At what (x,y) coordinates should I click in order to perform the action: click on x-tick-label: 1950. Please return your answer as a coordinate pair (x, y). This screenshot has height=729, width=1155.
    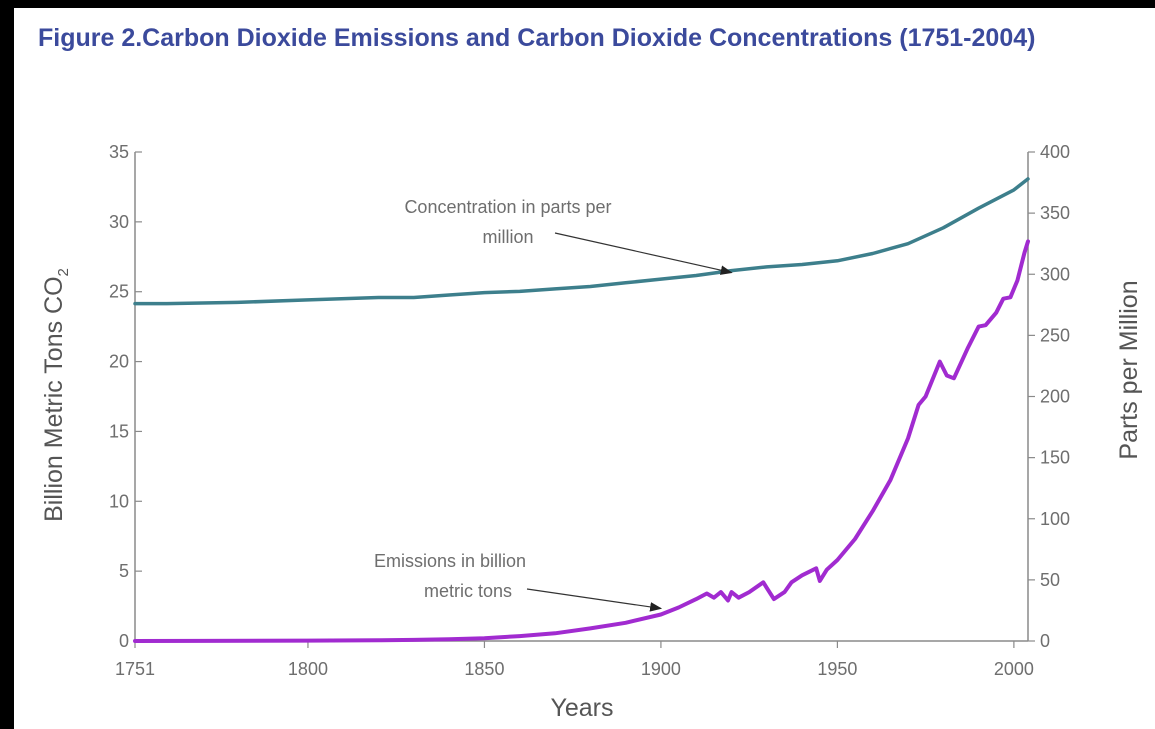
    Looking at the image, I should click on (837, 669).